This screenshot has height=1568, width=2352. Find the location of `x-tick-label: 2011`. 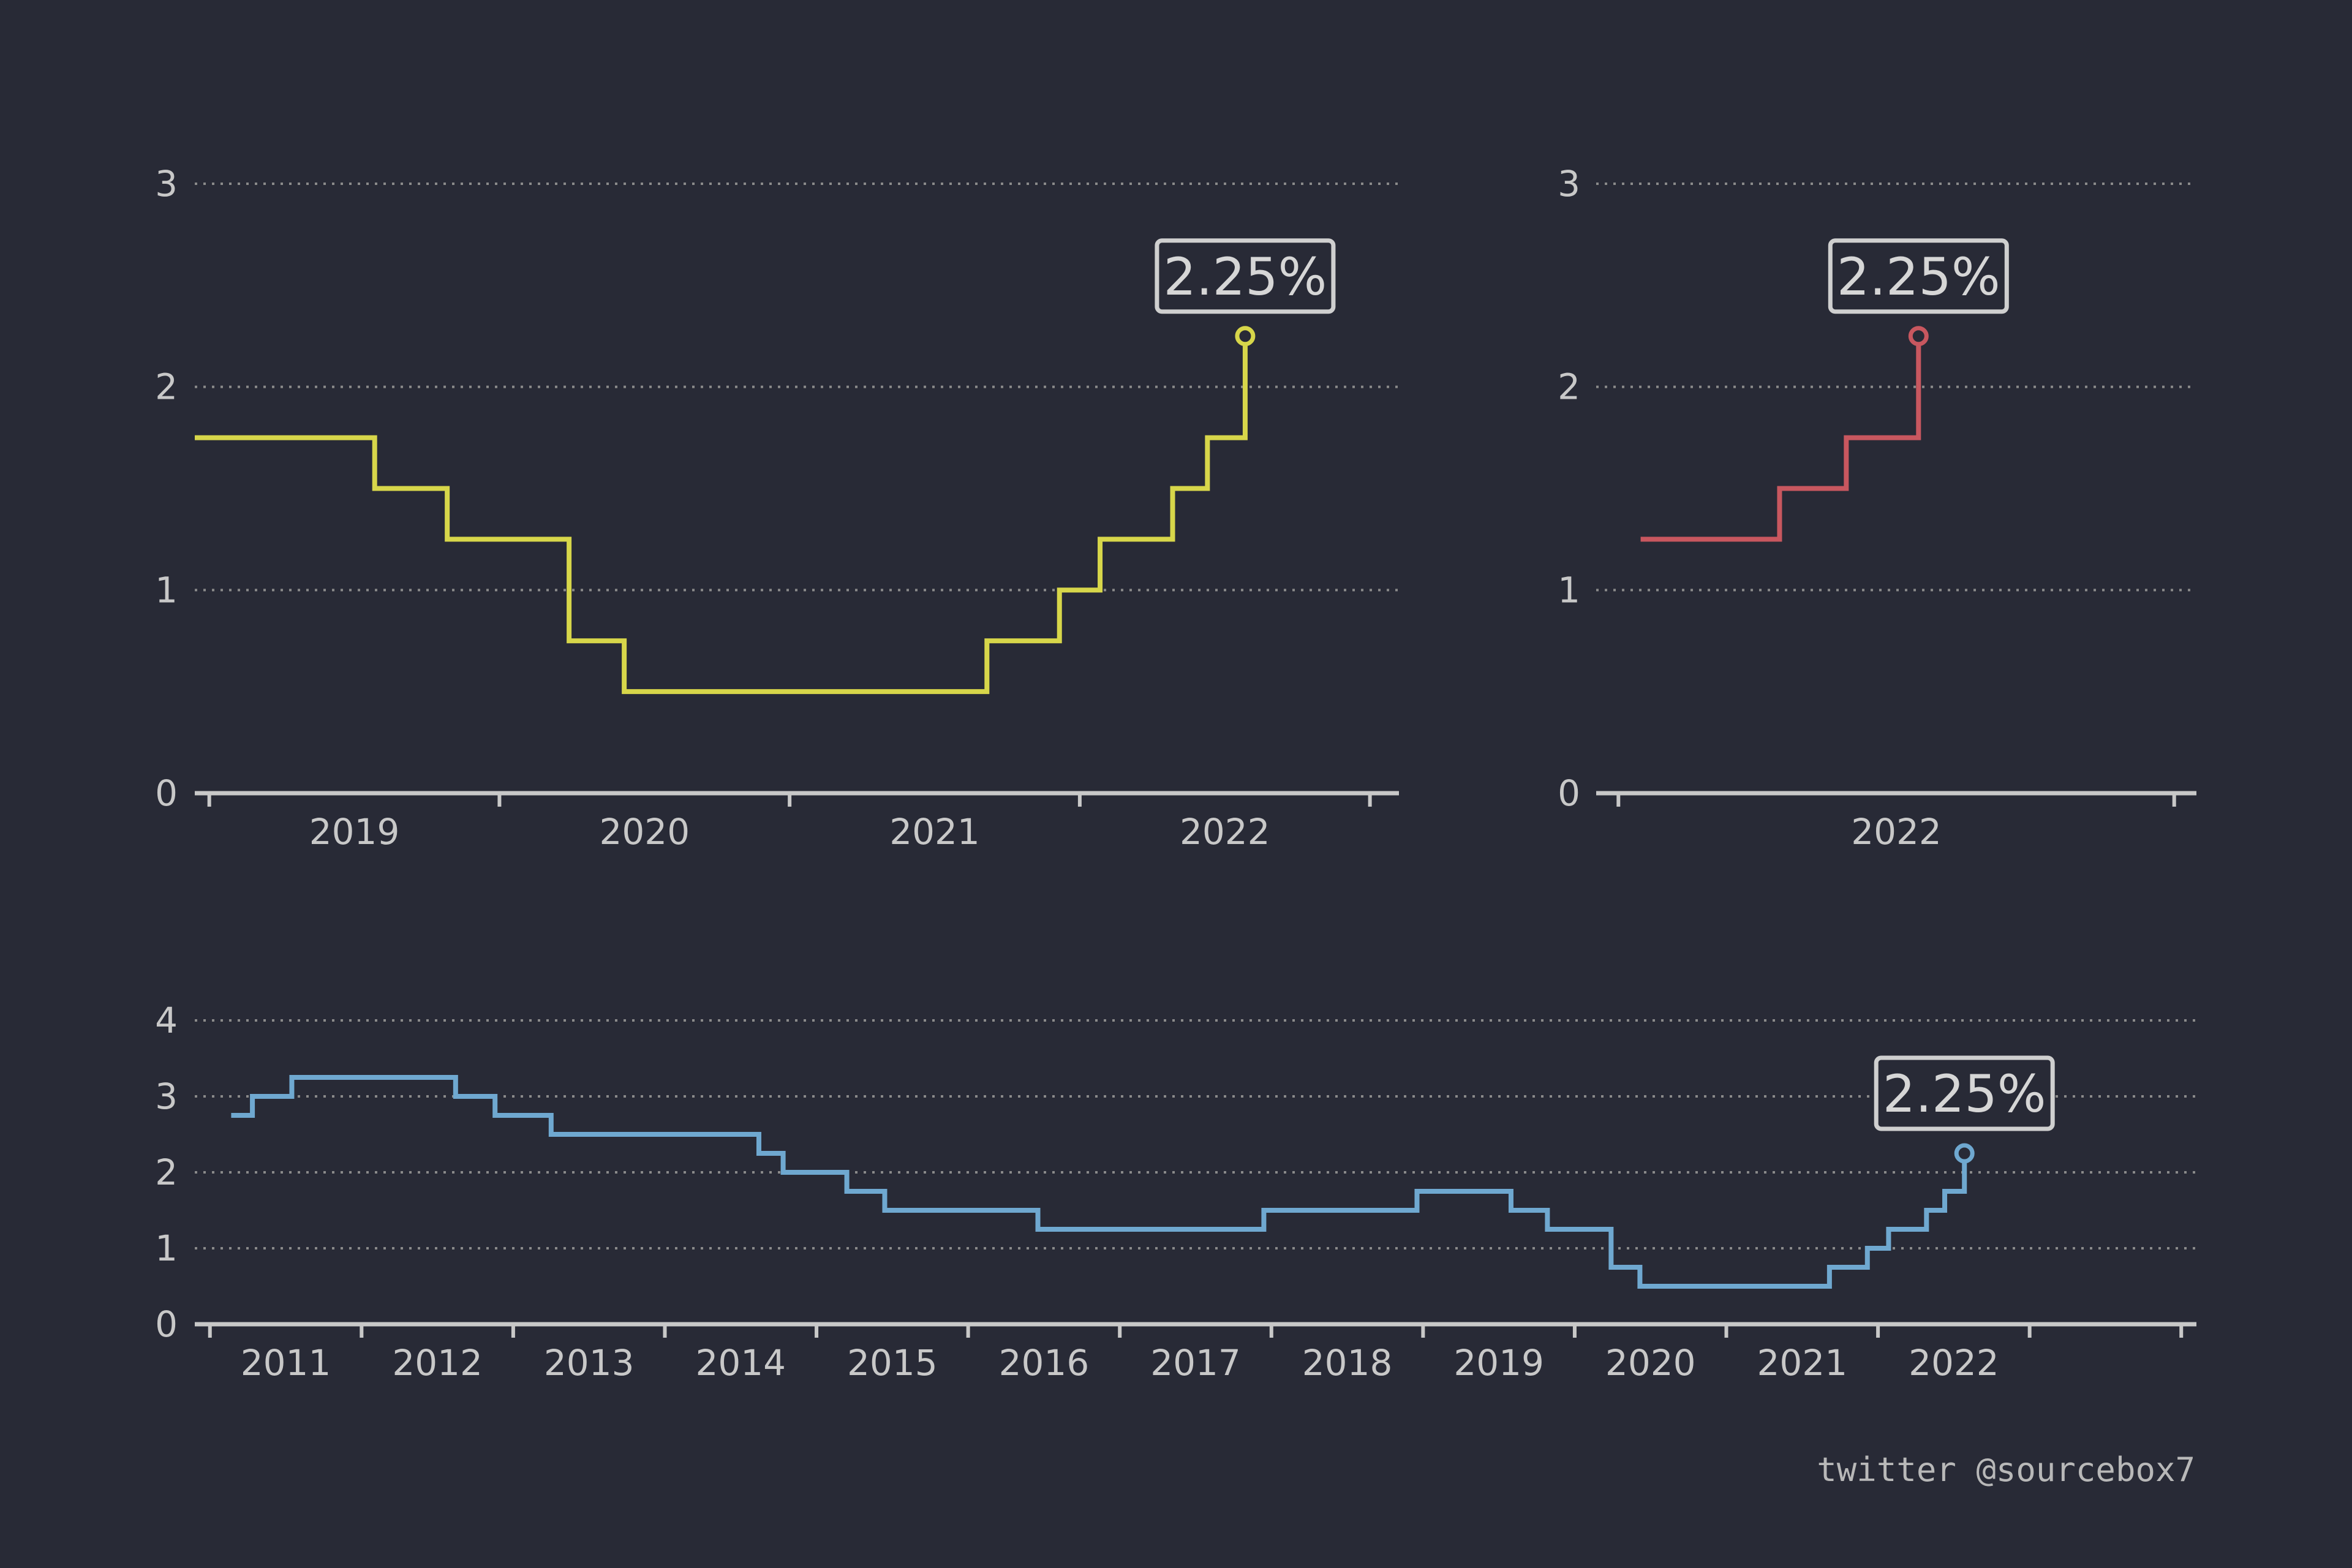

x-tick-label: 2011 is located at coordinates (286, 1363).